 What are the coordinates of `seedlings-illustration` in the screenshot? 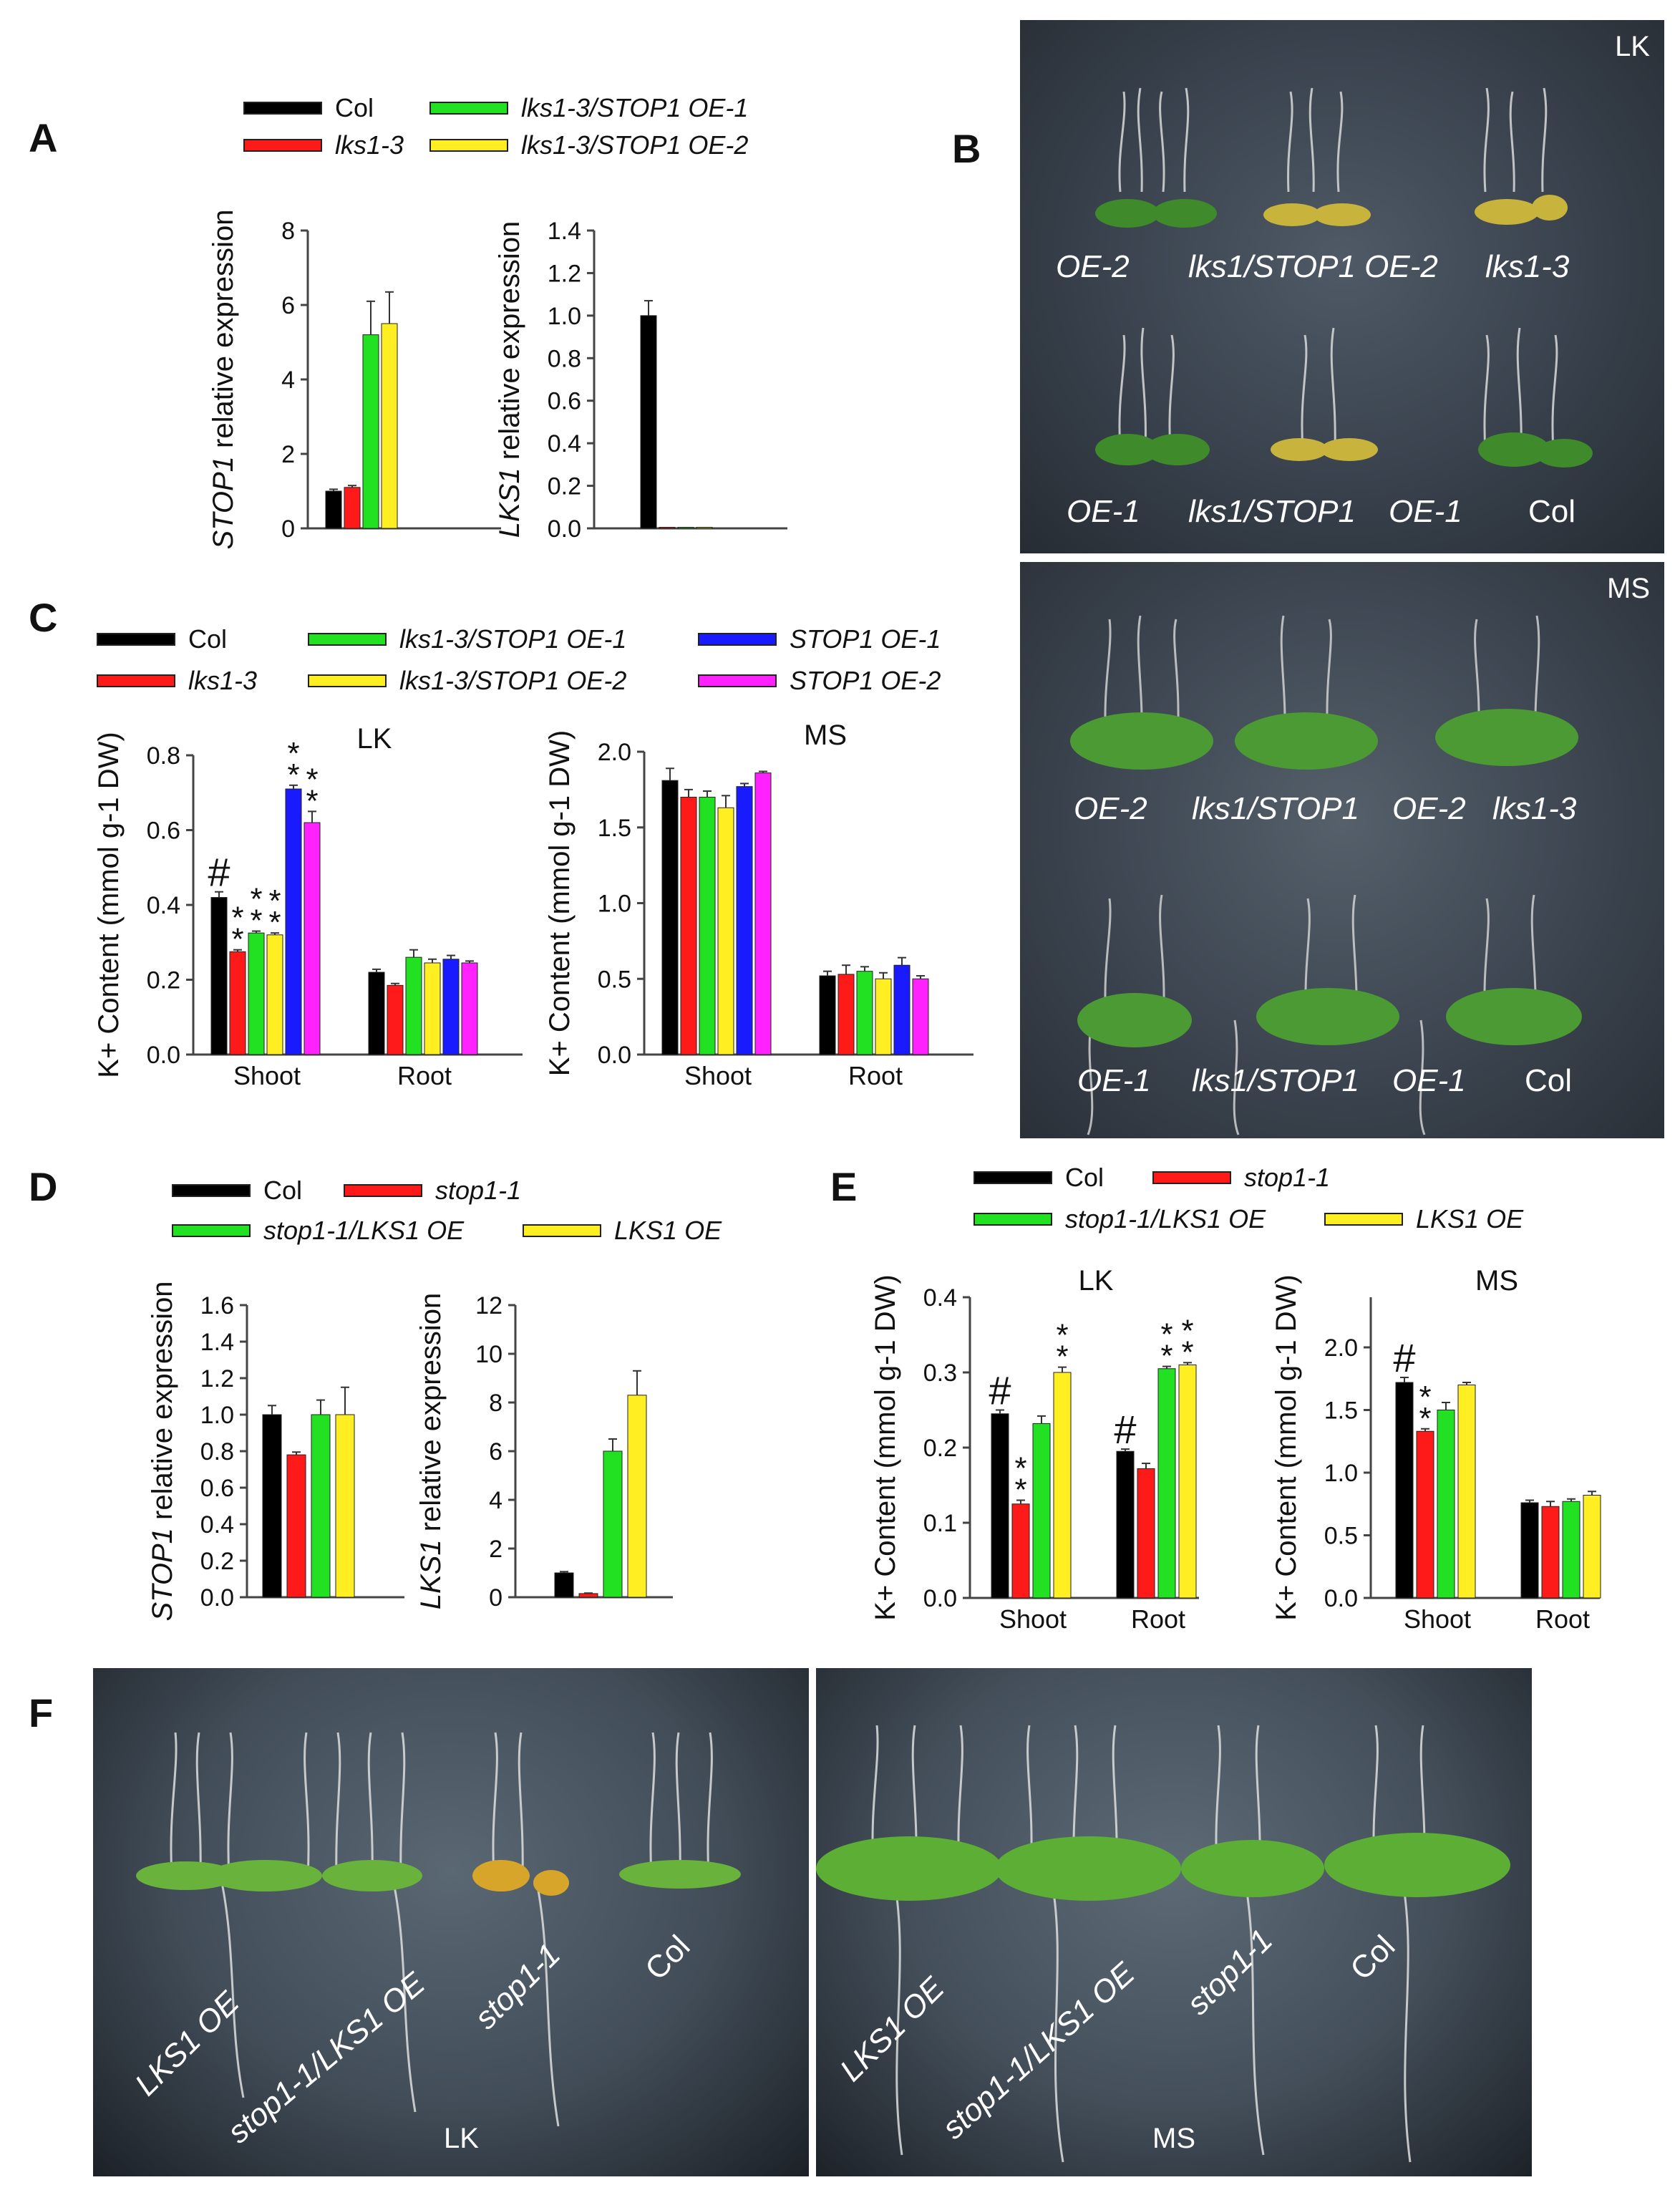 It's located at (438, 1929).